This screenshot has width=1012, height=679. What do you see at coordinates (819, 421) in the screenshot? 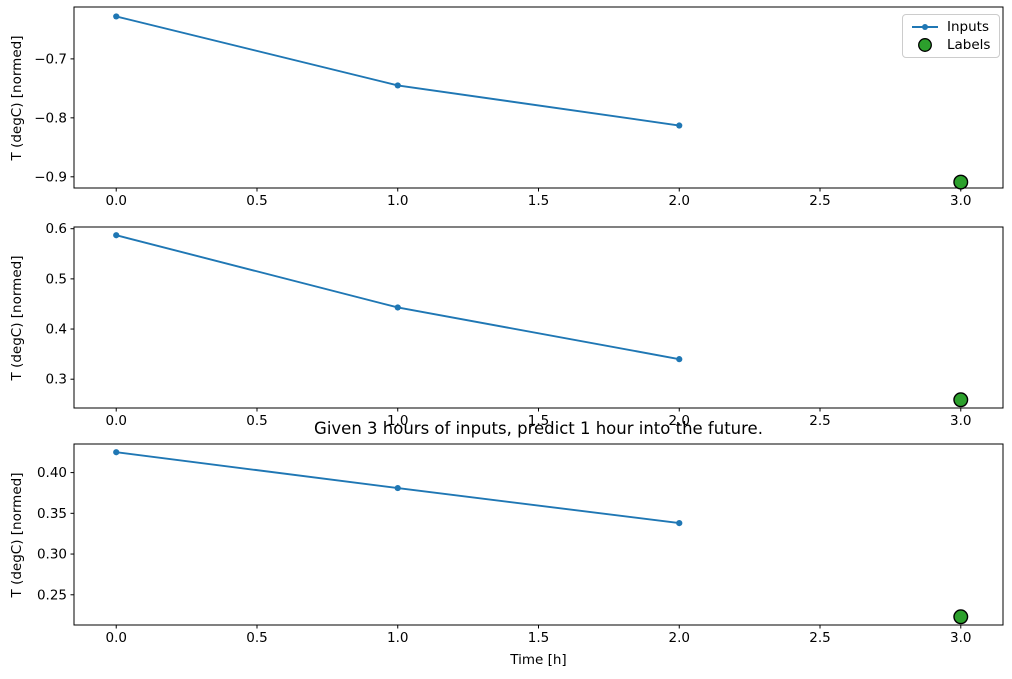
I see `x-tick-label-1: 2.5` at bounding box center [819, 421].